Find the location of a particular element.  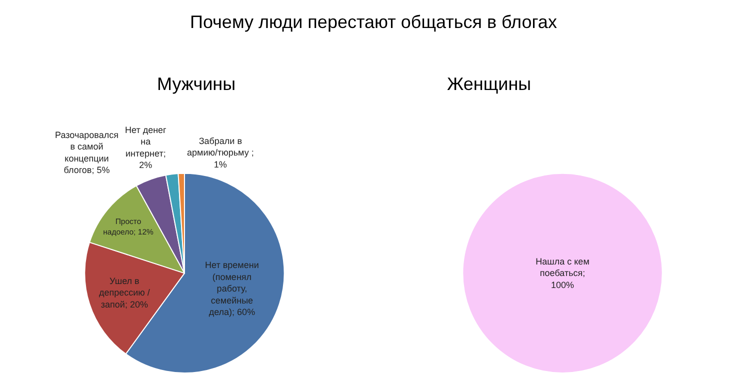

slice-label: Разочаровался в самой концепции блогов; 5% is located at coordinates (87, 153).